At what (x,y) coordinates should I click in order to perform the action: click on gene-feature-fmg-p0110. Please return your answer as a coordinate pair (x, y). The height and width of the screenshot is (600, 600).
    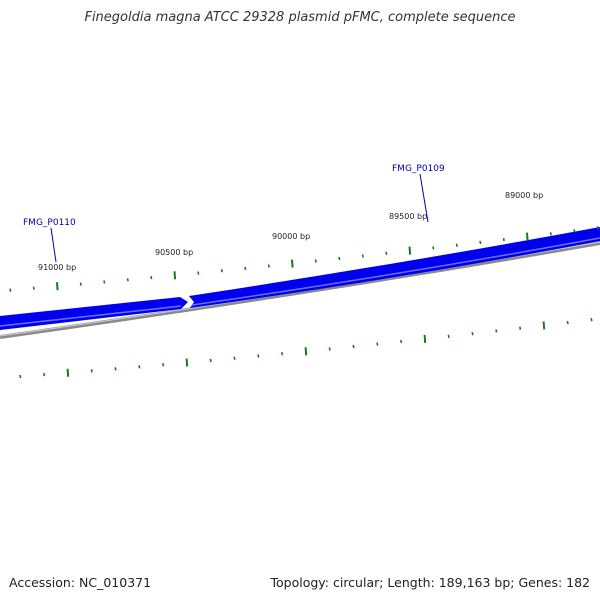
    Looking at the image, I should click on (94, 313).